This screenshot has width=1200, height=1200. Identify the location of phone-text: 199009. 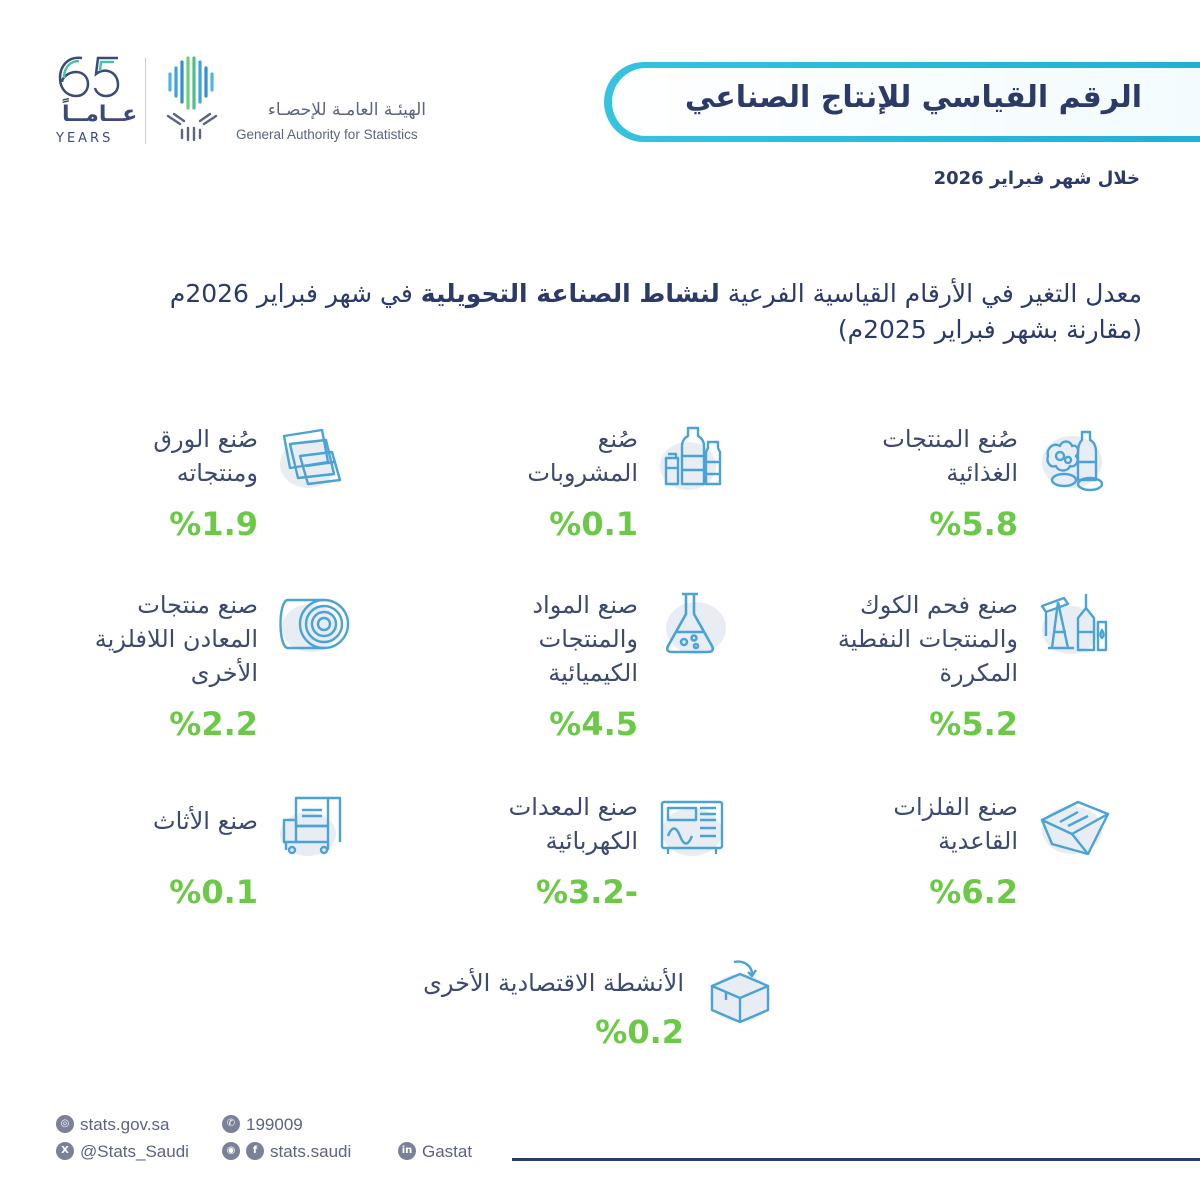
(274, 1124).